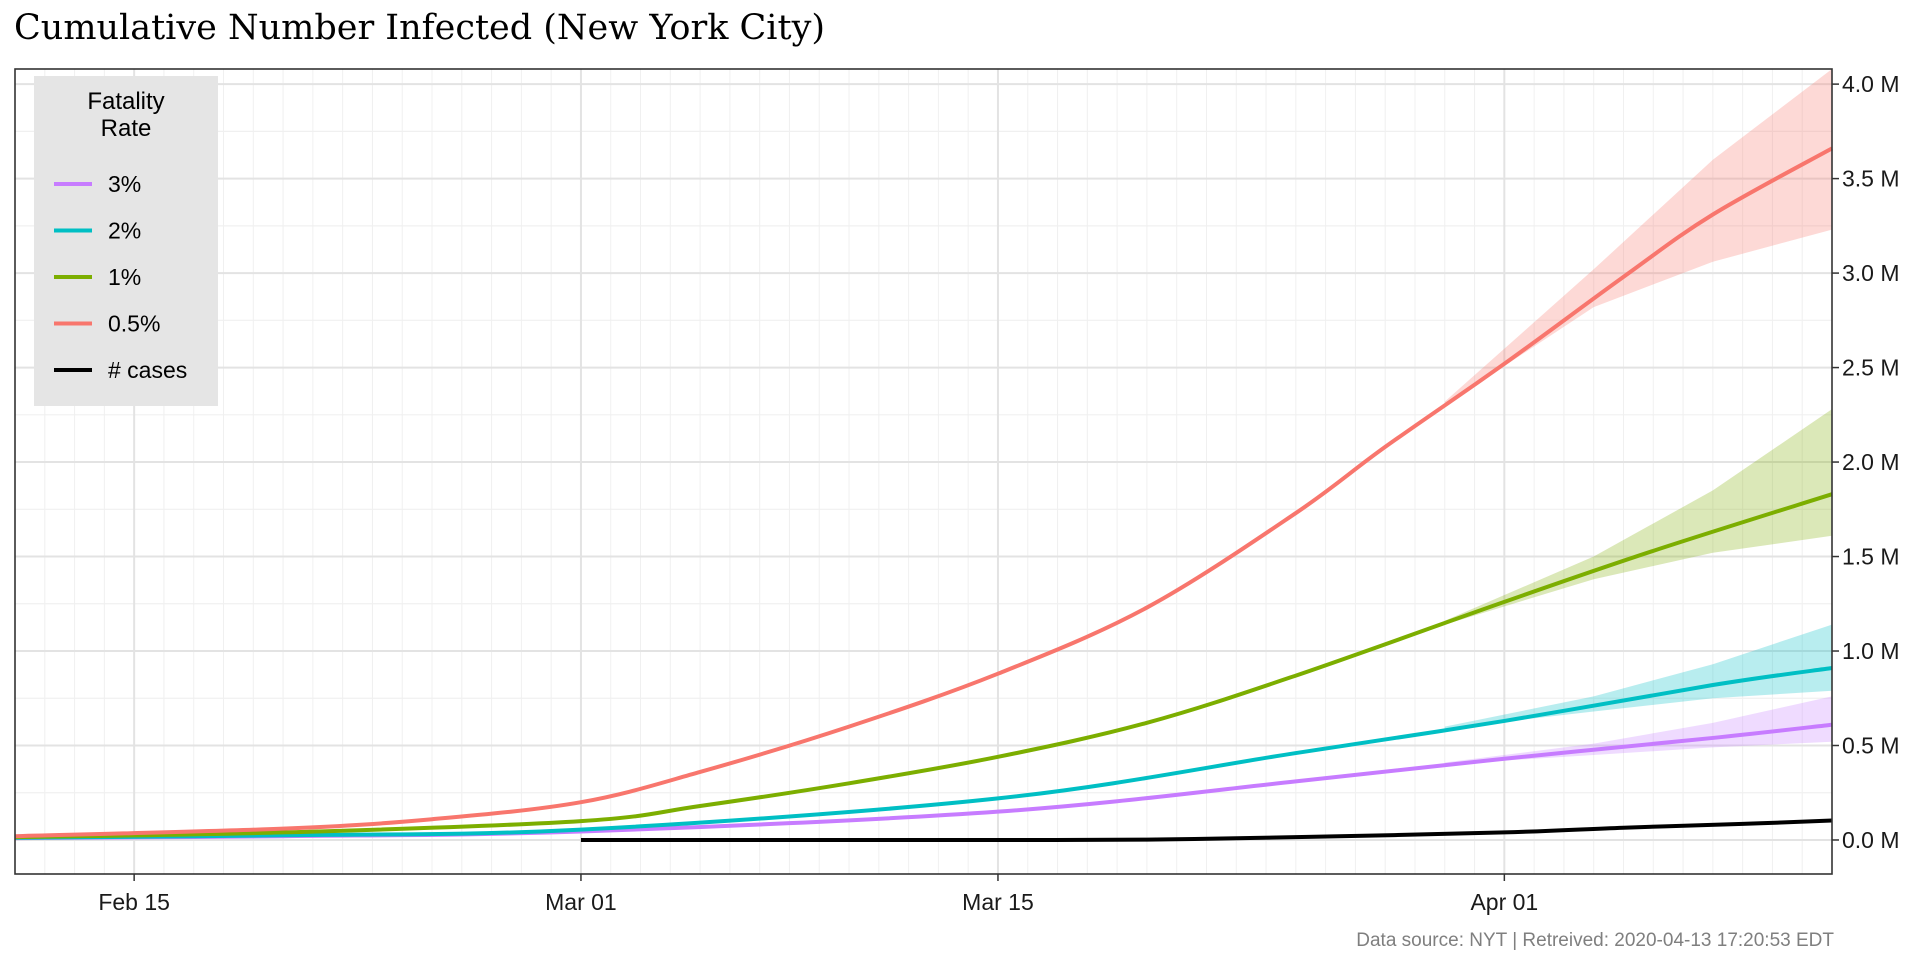  I want to click on legend-label: 2%, so click(124, 231).